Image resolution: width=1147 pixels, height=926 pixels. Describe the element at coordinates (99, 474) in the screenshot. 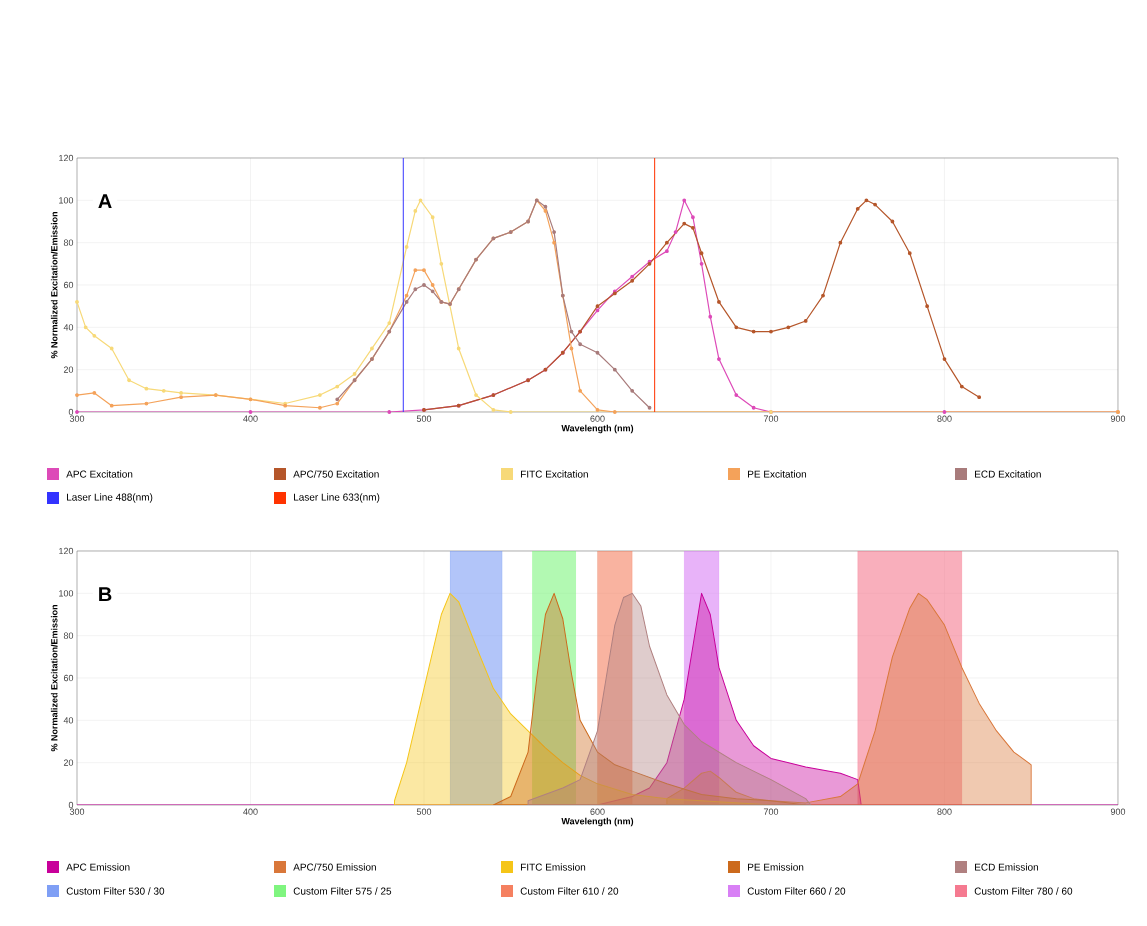

I see `legend-label: APC Excitation` at that location.